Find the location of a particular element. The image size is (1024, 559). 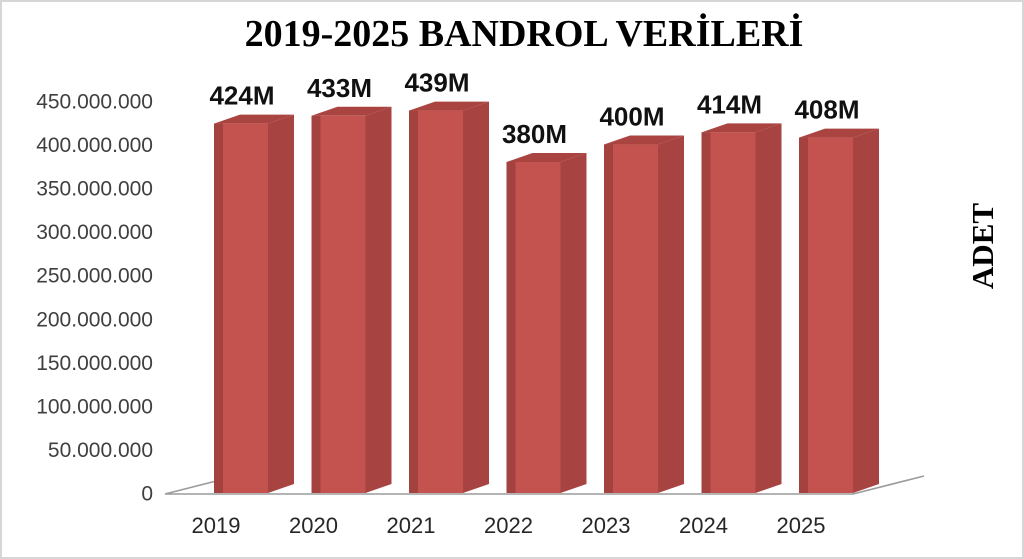

x-category-label: 2020 is located at coordinates (313, 525).